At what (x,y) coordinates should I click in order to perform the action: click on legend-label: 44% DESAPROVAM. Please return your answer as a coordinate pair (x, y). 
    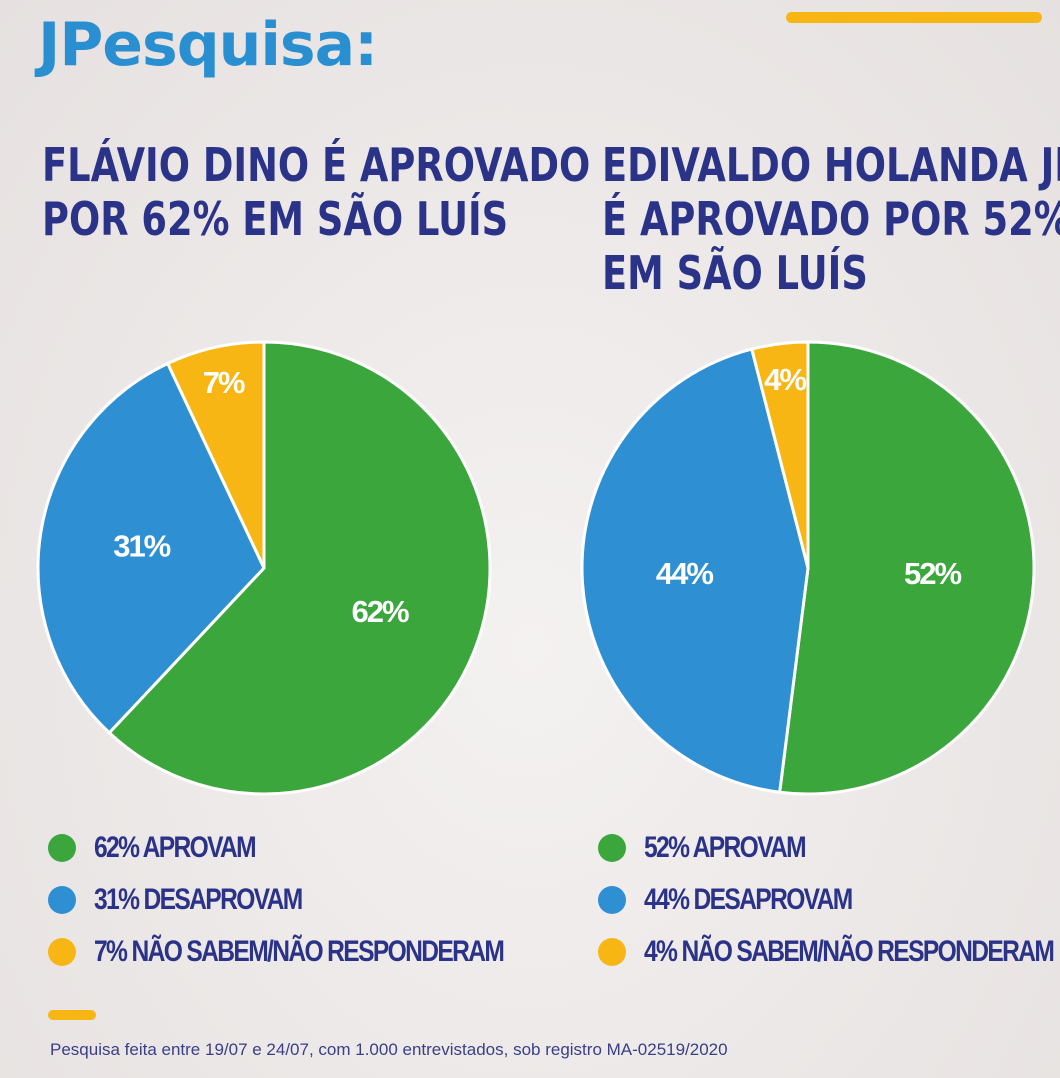
    Looking at the image, I should click on (748, 899).